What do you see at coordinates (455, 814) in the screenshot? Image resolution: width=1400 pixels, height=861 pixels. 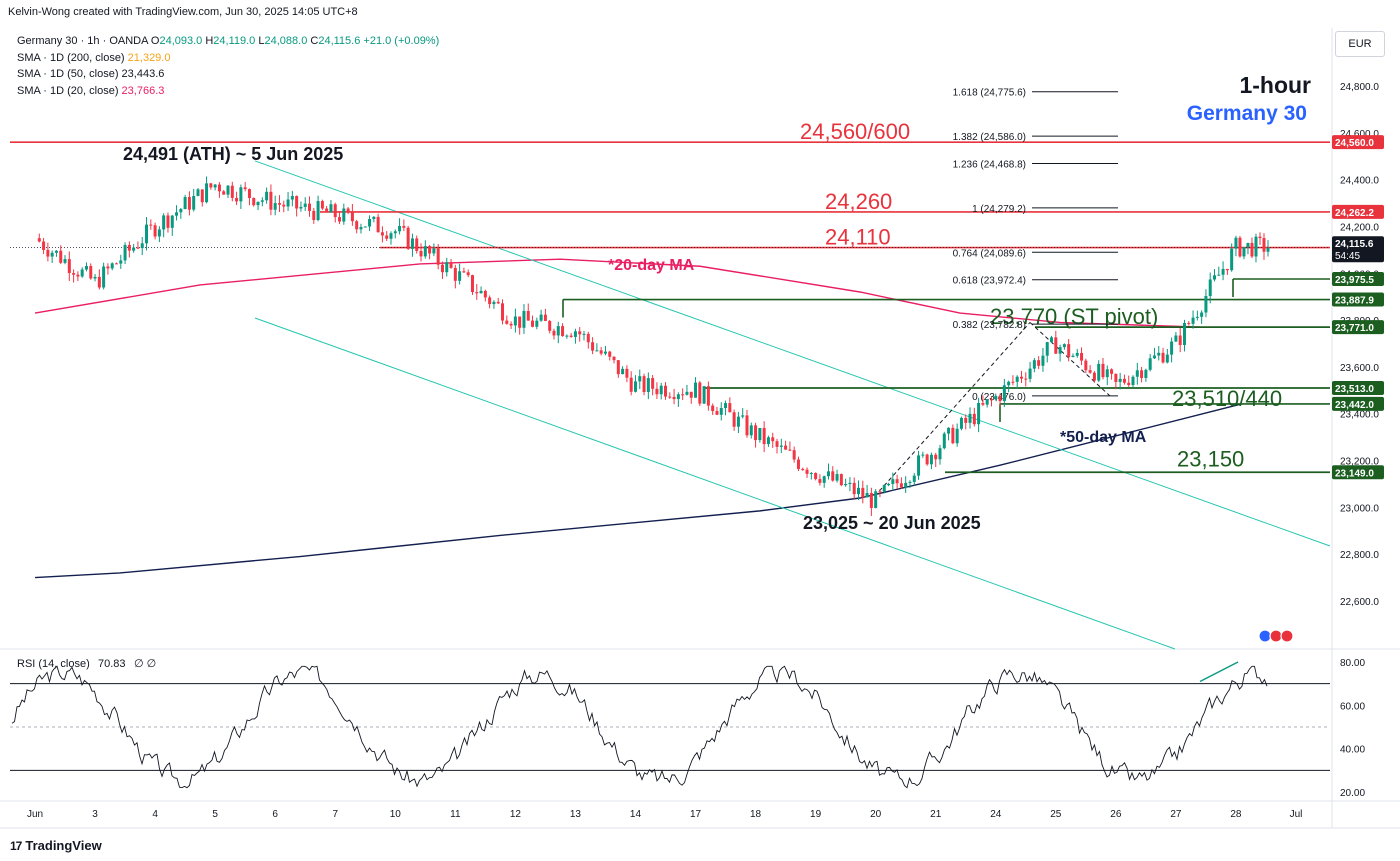 I see `x-tick-label: 11` at bounding box center [455, 814].